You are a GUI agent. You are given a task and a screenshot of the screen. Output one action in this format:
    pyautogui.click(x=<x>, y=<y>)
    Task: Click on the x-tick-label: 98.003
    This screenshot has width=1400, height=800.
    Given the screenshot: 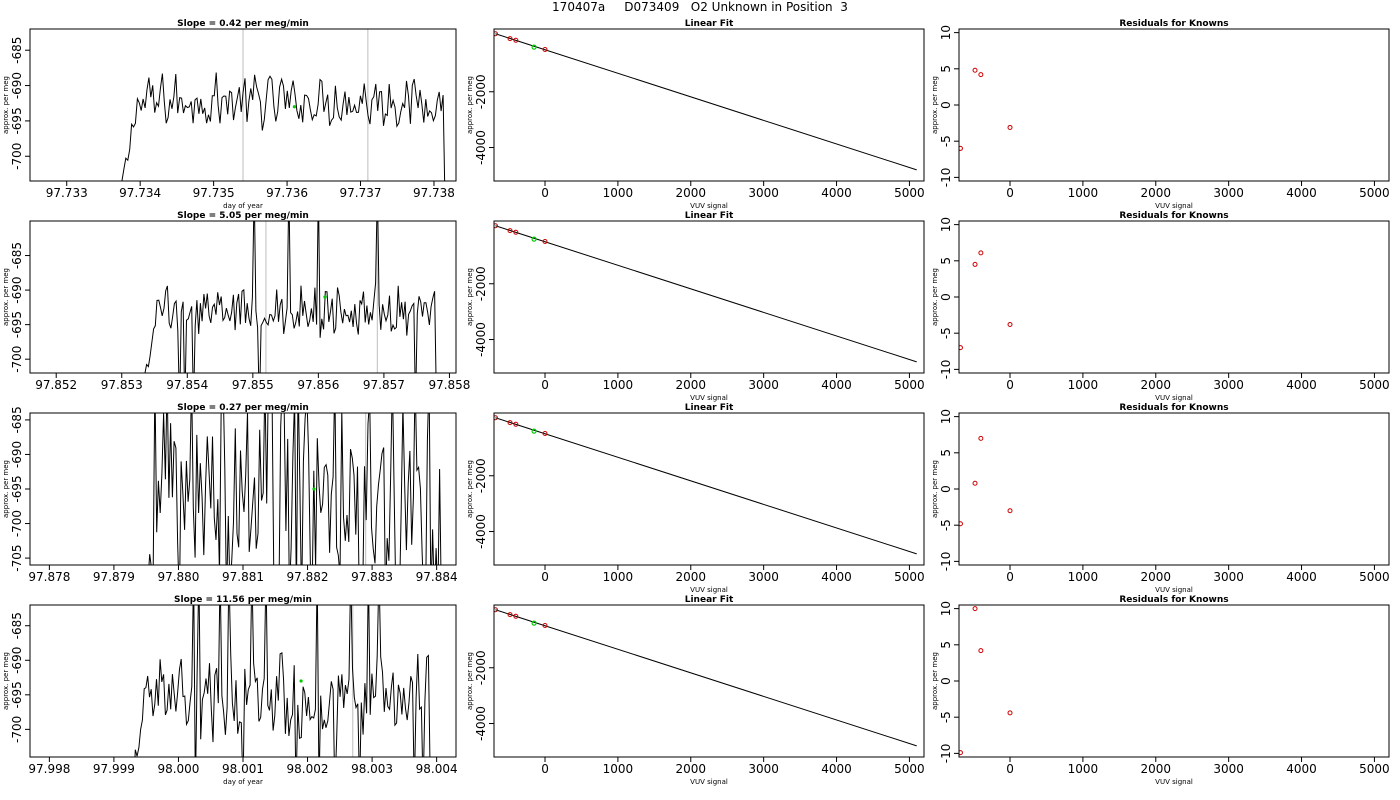 What is the action you would take?
    pyautogui.click(x=372, y=769)
    